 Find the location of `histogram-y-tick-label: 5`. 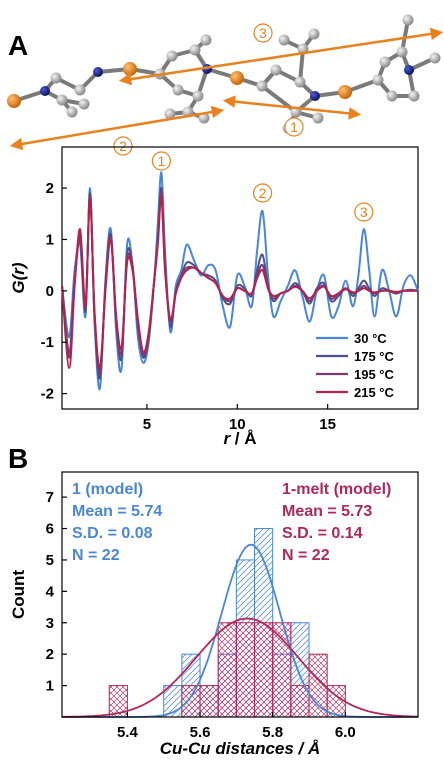

histogram-y-tick-label: 5 is located at coordinates (50, 560).